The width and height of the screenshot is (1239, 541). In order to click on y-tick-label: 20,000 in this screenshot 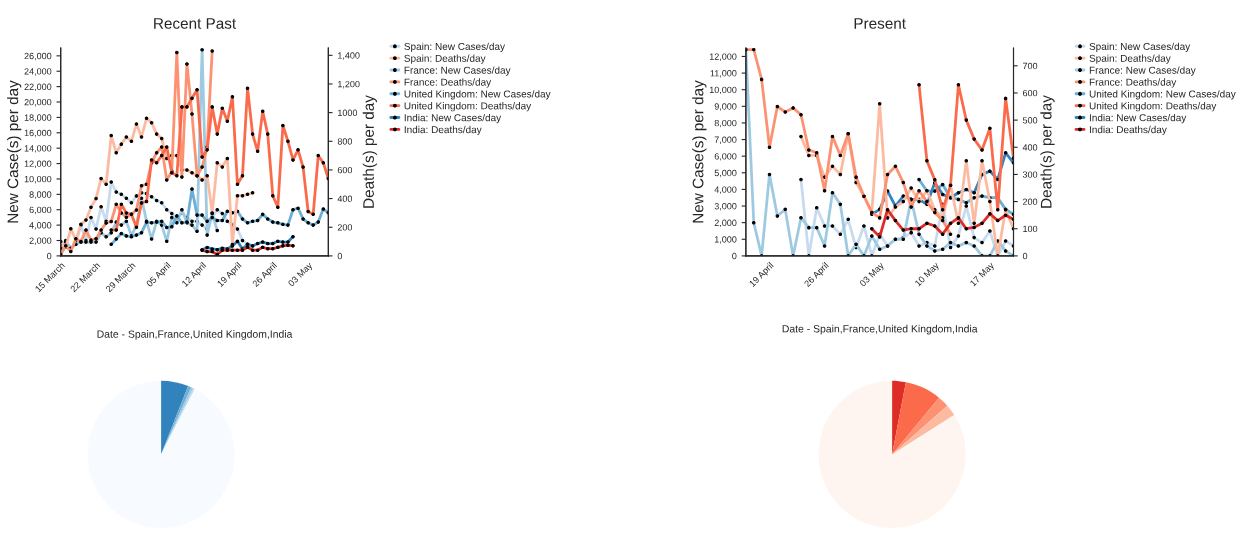, I will do `click(38, 102)`.